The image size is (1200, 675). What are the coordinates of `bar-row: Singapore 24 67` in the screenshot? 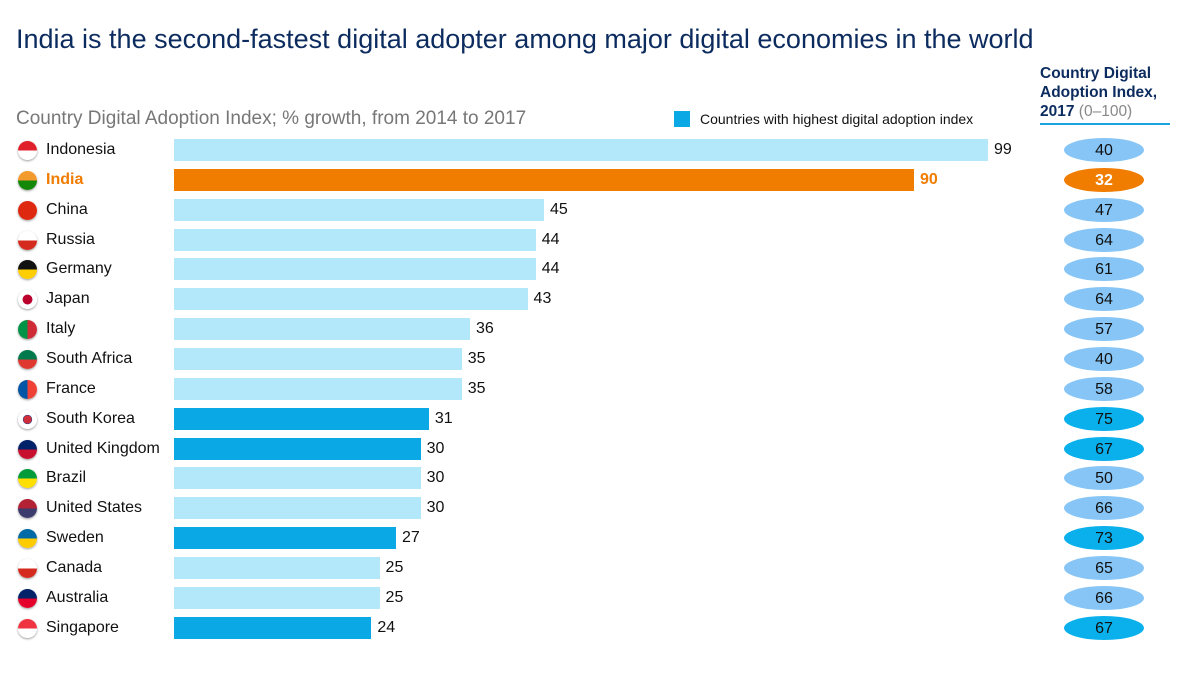 It's located at (600, 628).